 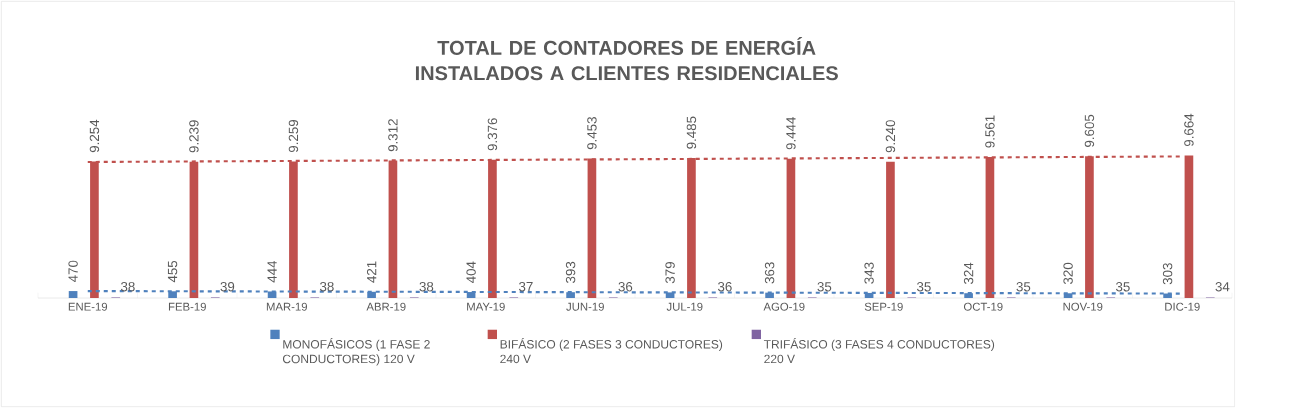 I want to click on data-label: 9.485, so click(x=691, y=132).